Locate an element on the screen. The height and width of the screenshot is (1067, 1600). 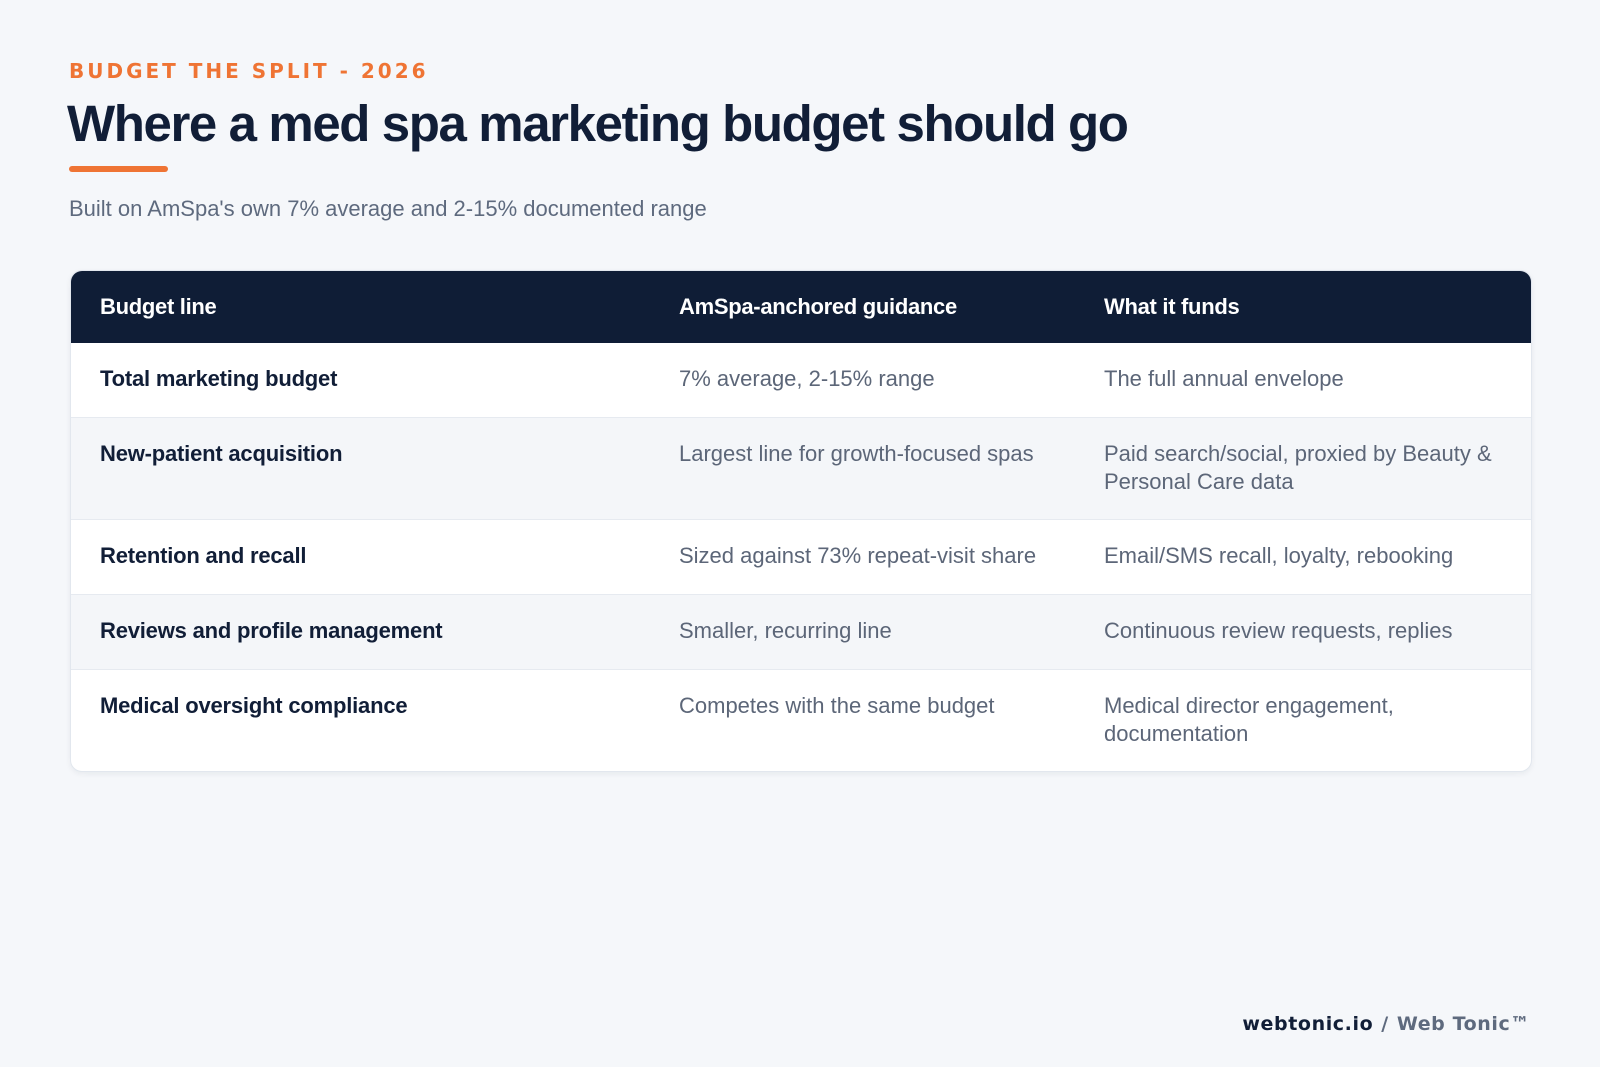
footer-domain: webtonic.io is located at coordinates (1308, 1024).